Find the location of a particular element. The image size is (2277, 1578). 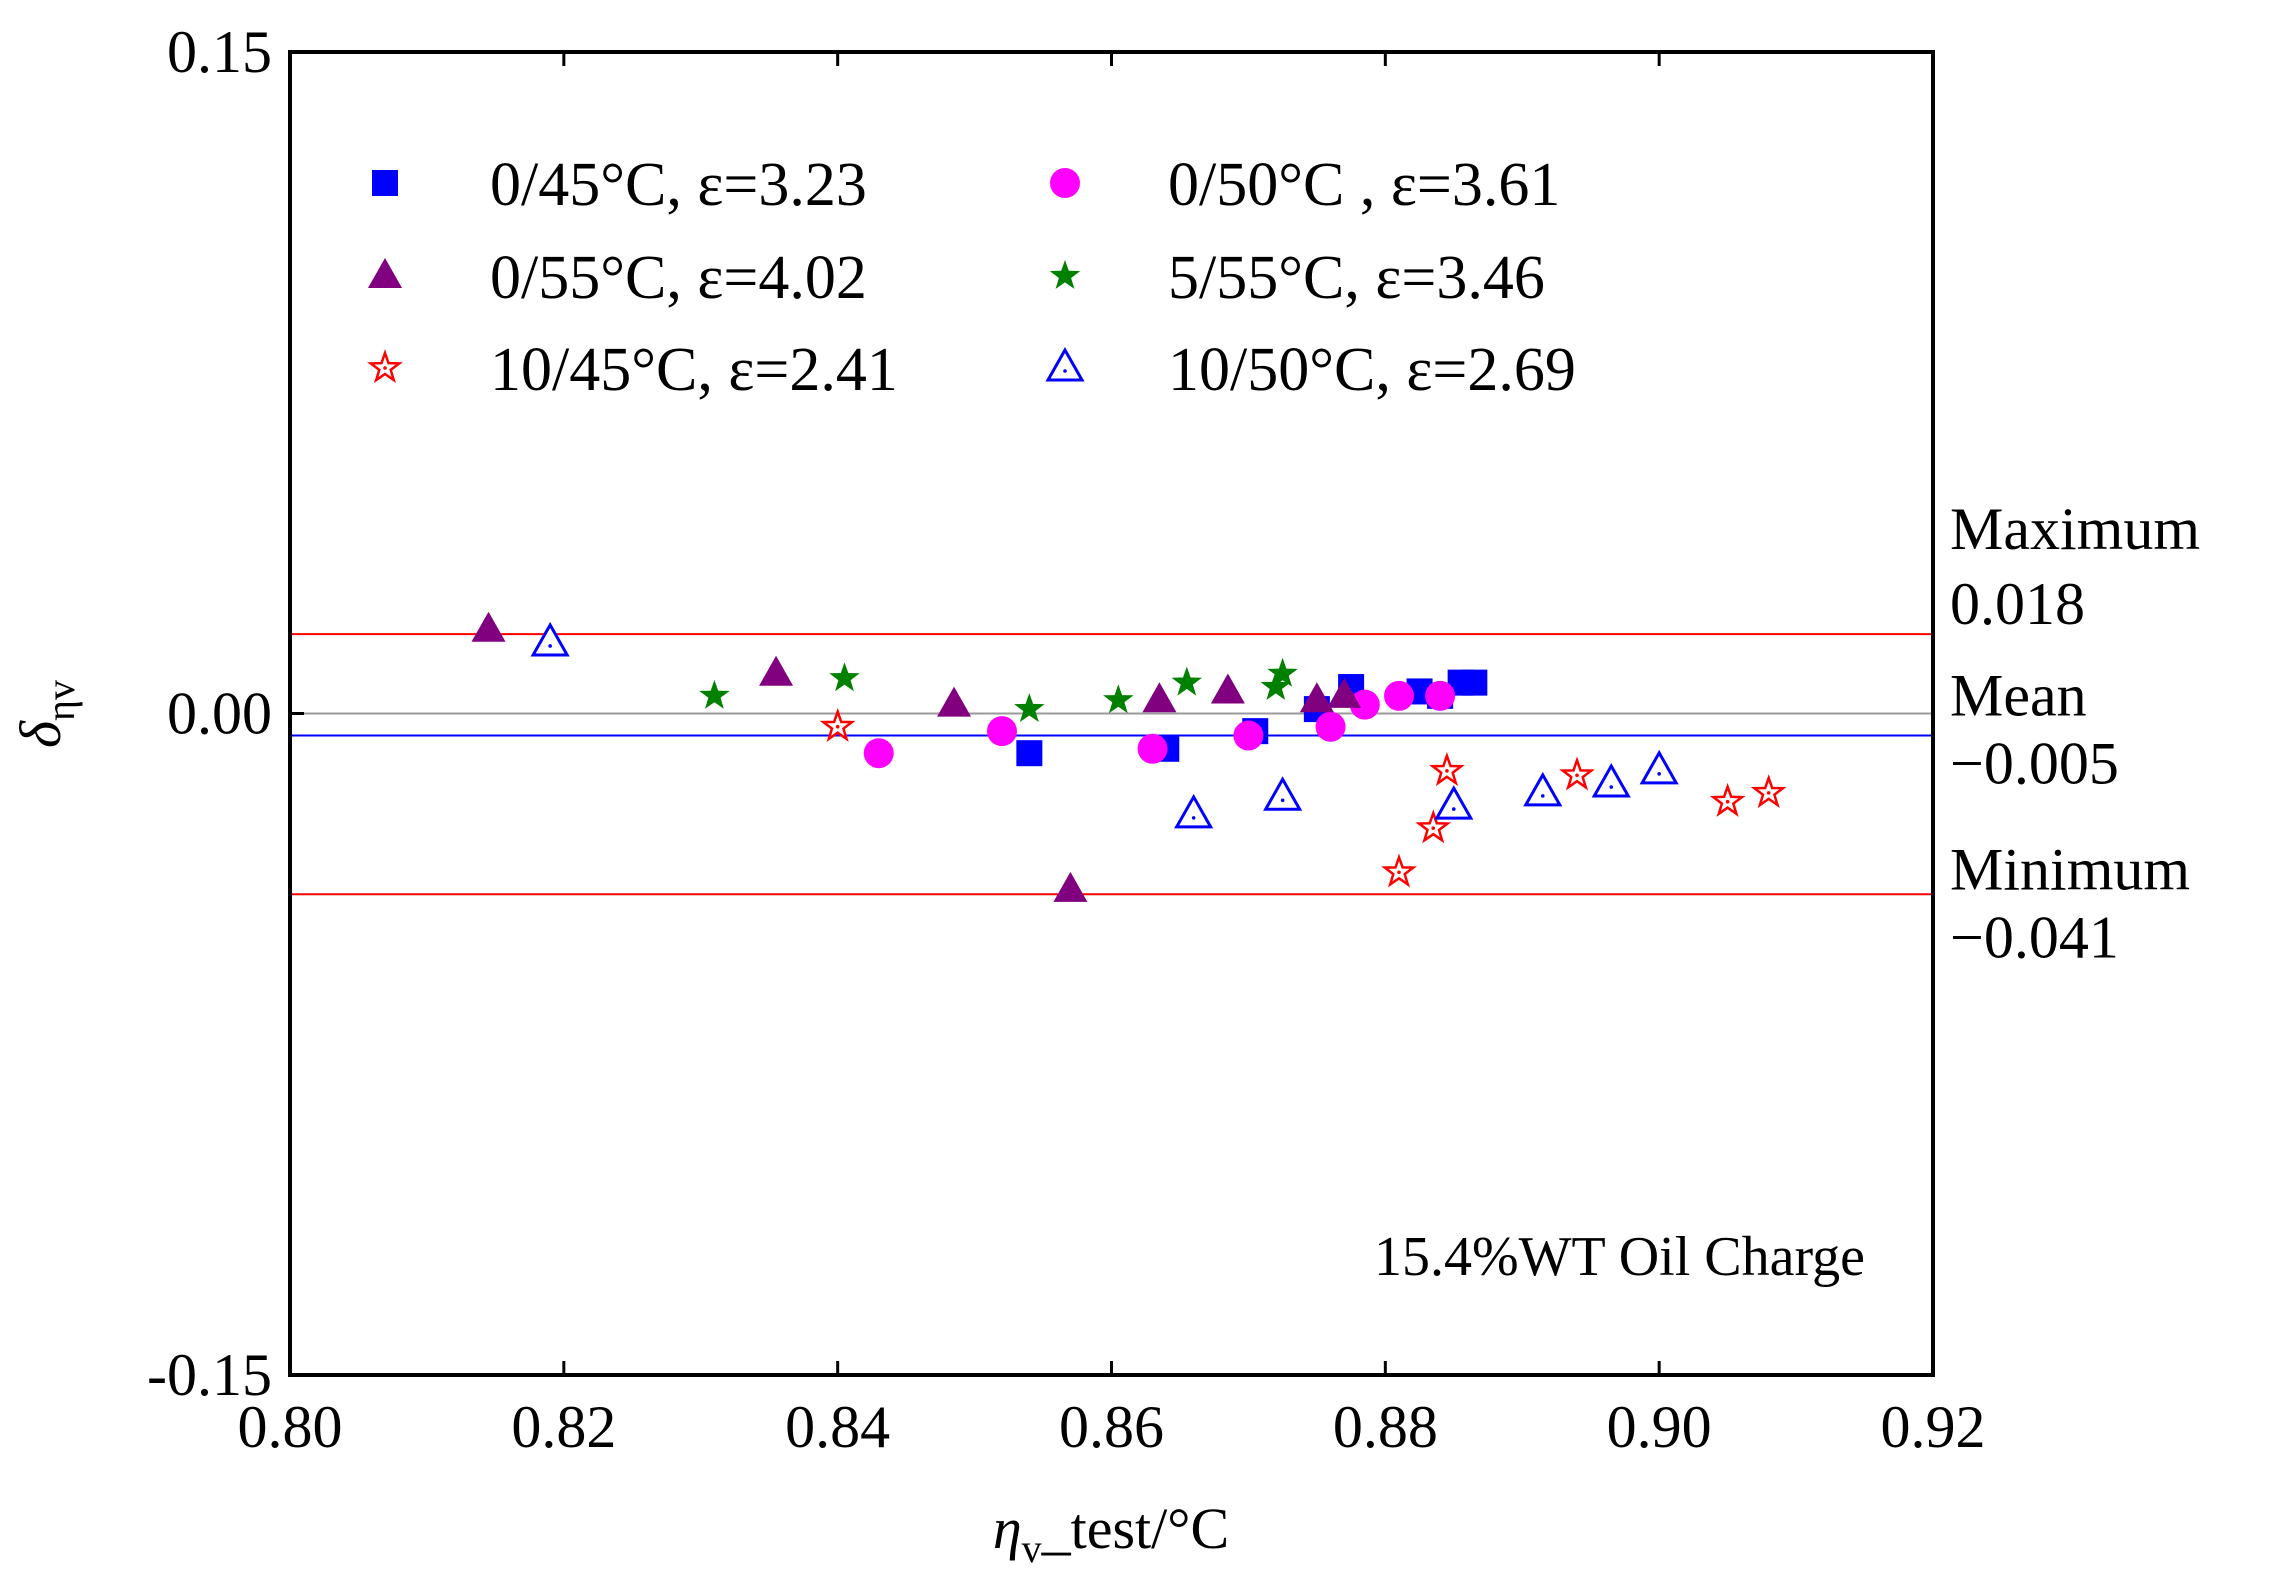

y-tick-label: 0.00 is located at coordinates (219, 714).